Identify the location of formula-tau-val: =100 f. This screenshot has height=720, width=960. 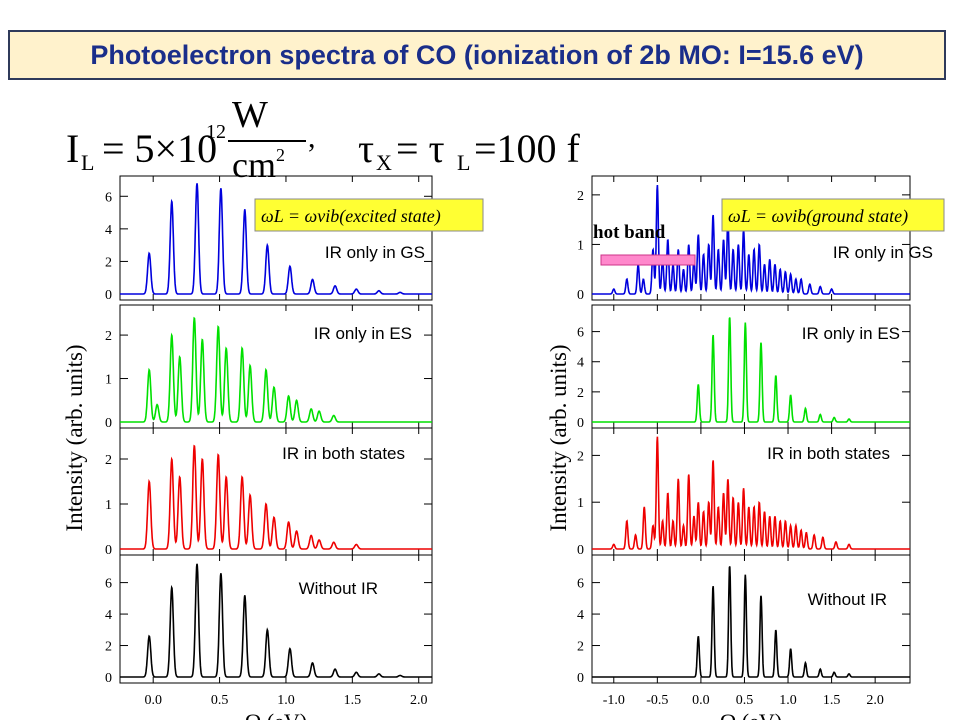
(527, 148).